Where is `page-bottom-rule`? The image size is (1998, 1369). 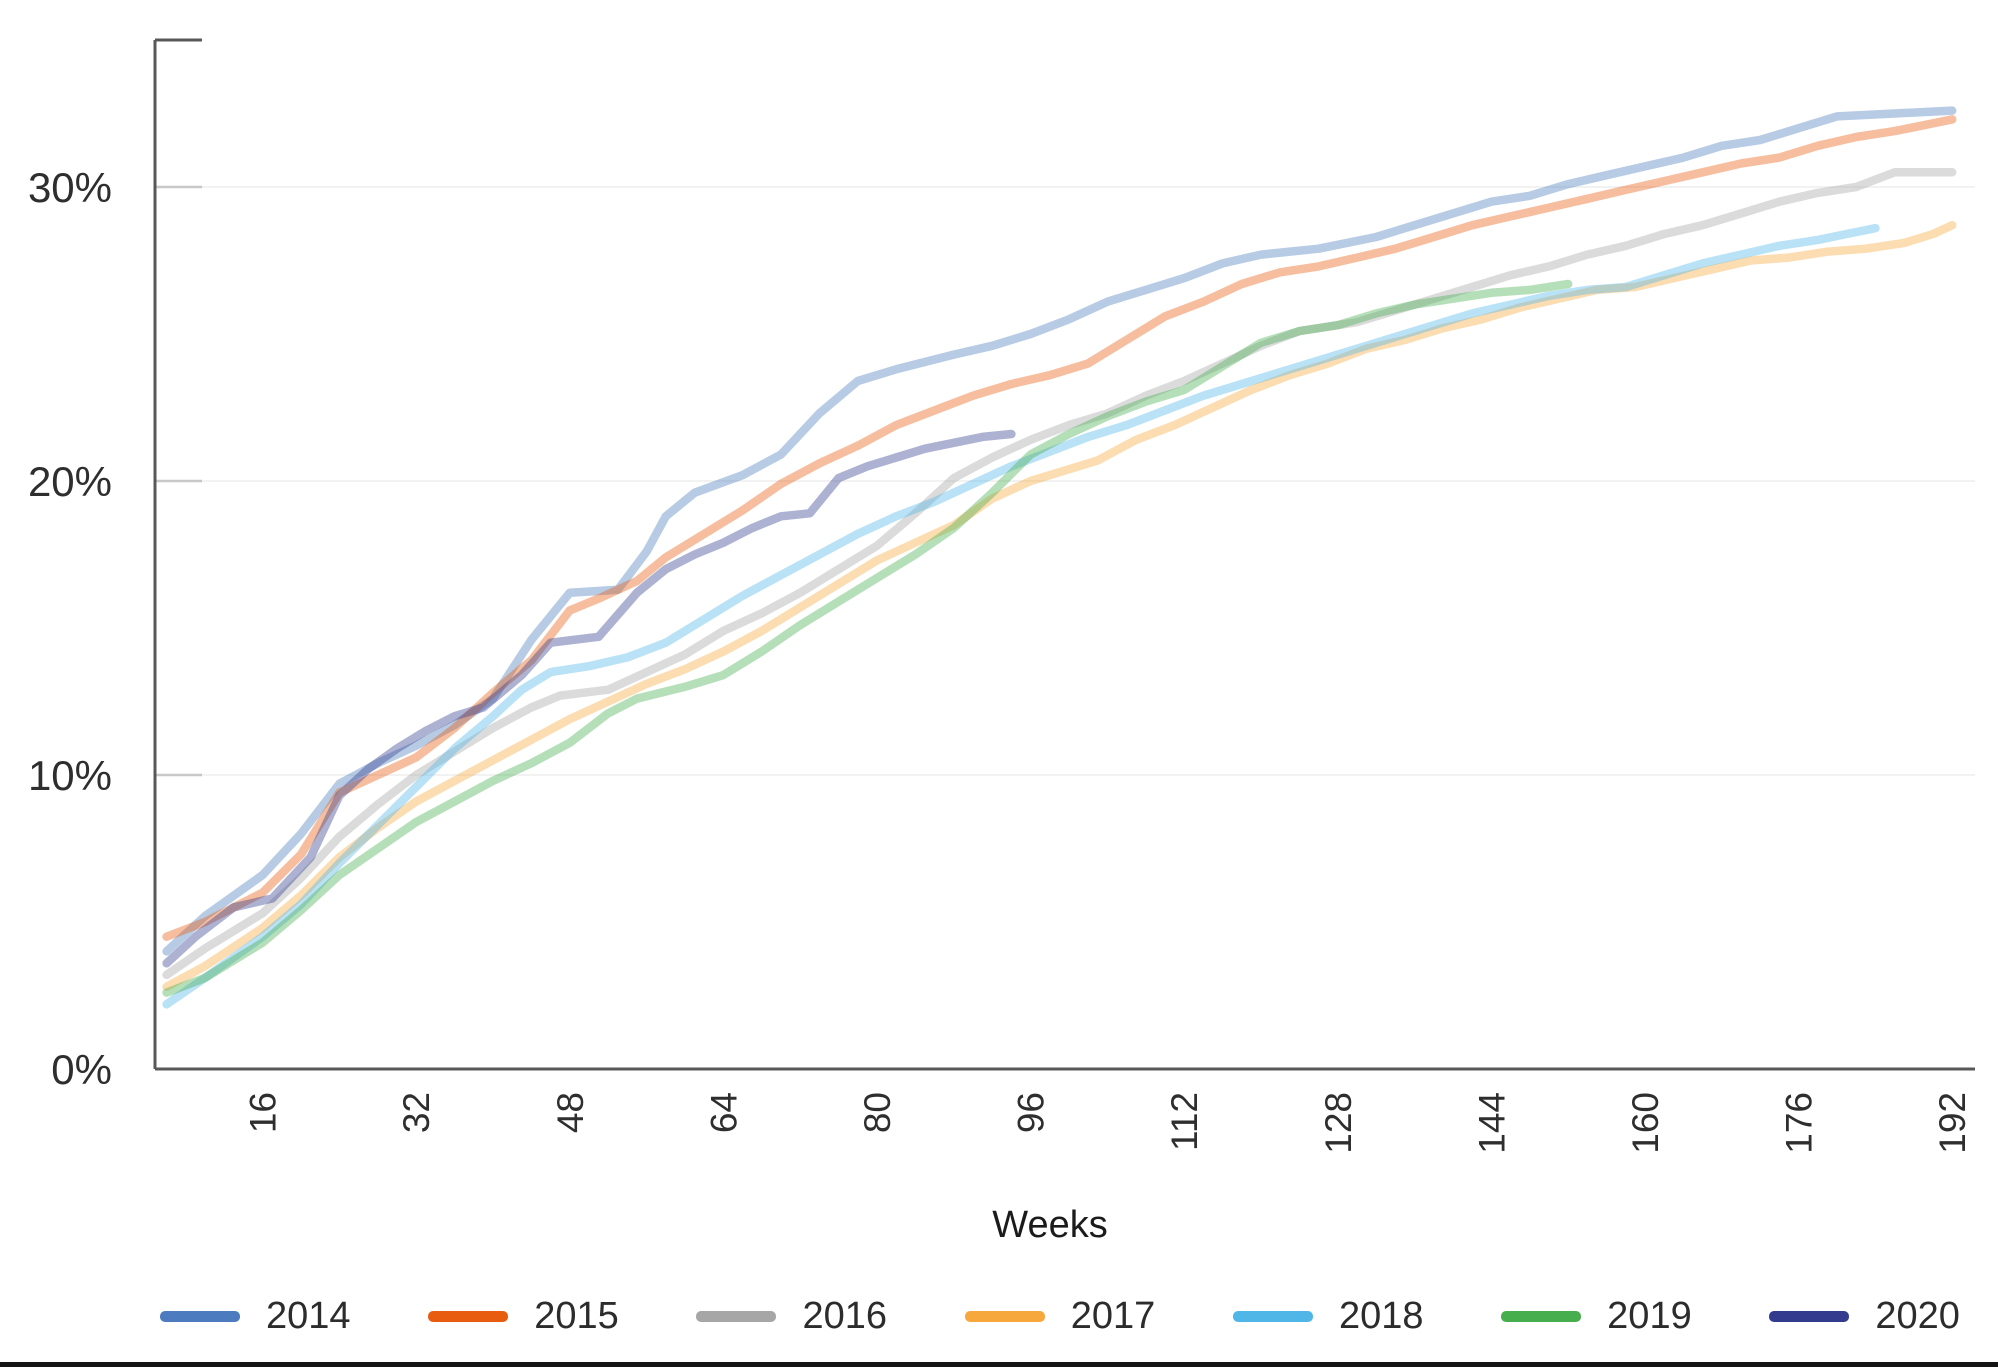 page-bottom-rule is located at coordinates (999, 1364).